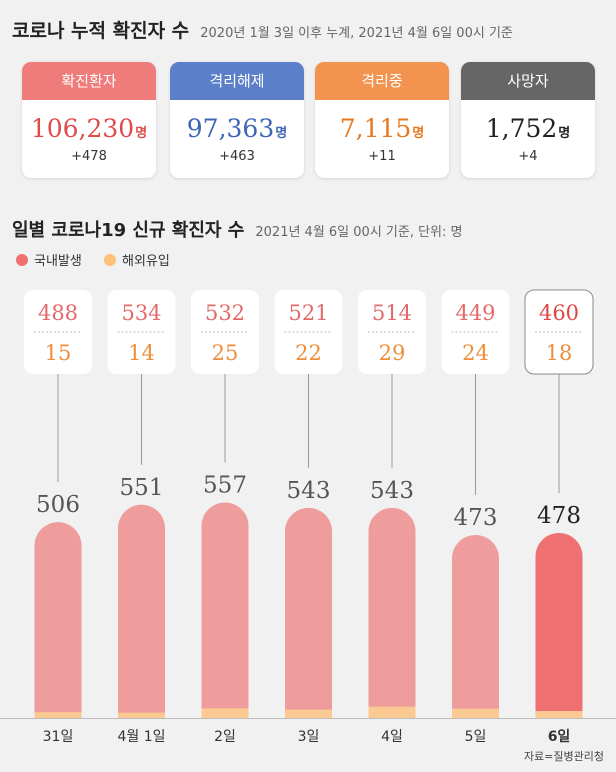 Image resolution: width=616 pixels, height=772 pixels. Describe the element at coordinates (58, 353) in the screenshot. I see `bubble-imported-value: 15` at that location.